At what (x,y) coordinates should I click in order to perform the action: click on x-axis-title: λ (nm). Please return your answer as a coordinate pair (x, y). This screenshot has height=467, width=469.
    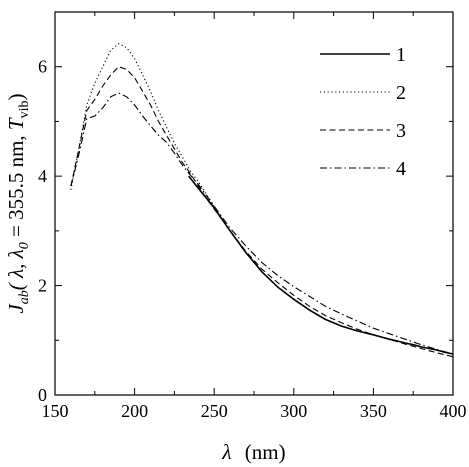
    Looking at the image, I should click on (253, 452).